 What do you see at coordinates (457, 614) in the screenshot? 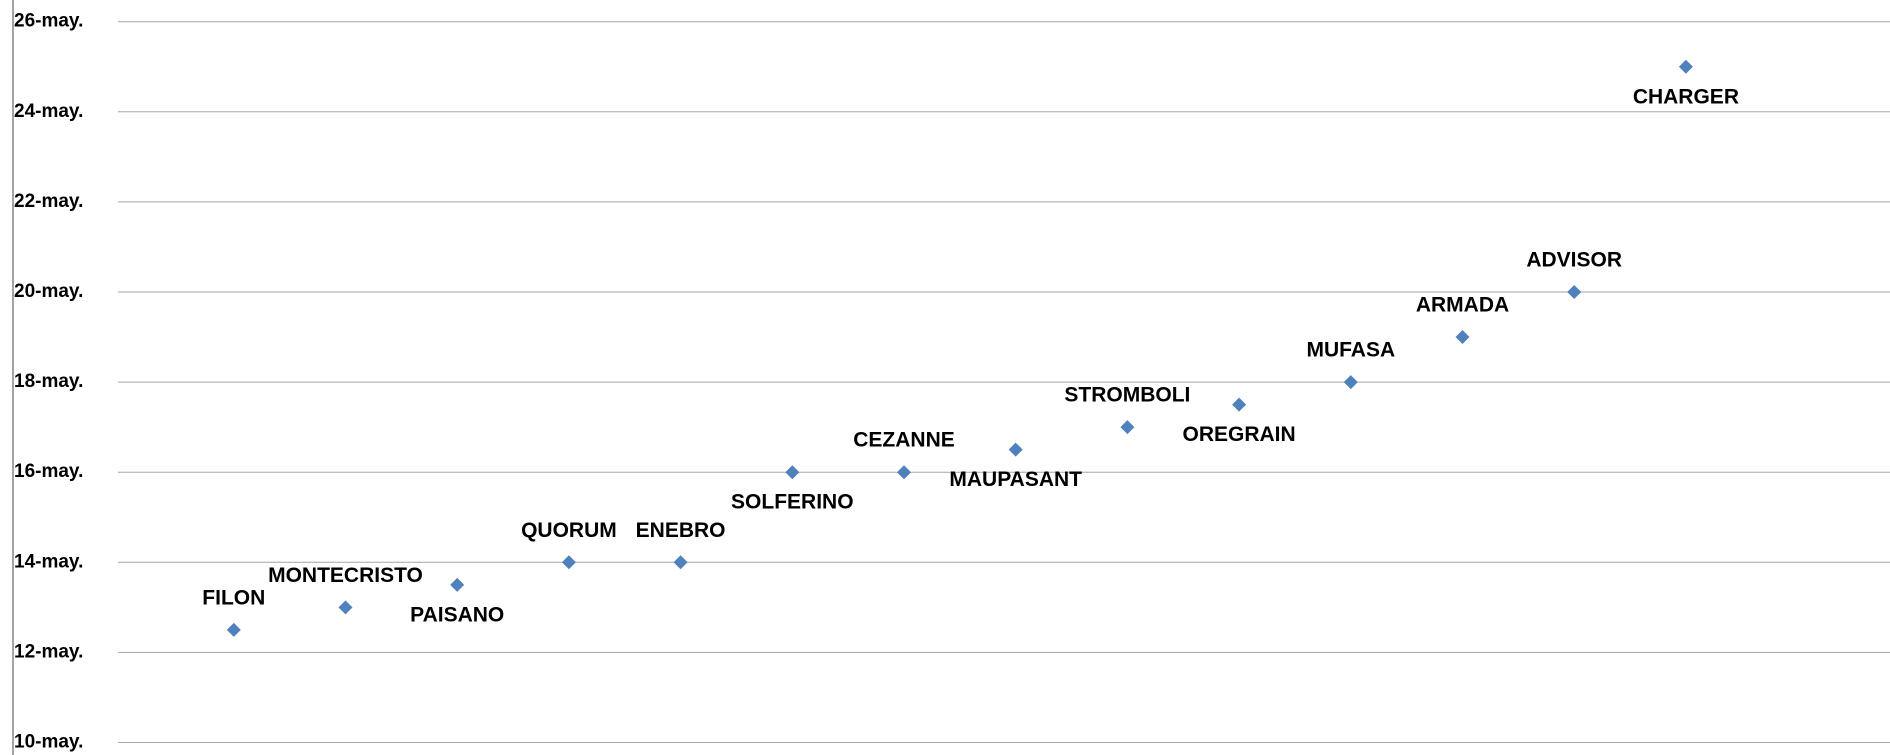
I see `point-label: PAISANO` at bounding box center [457, 614].